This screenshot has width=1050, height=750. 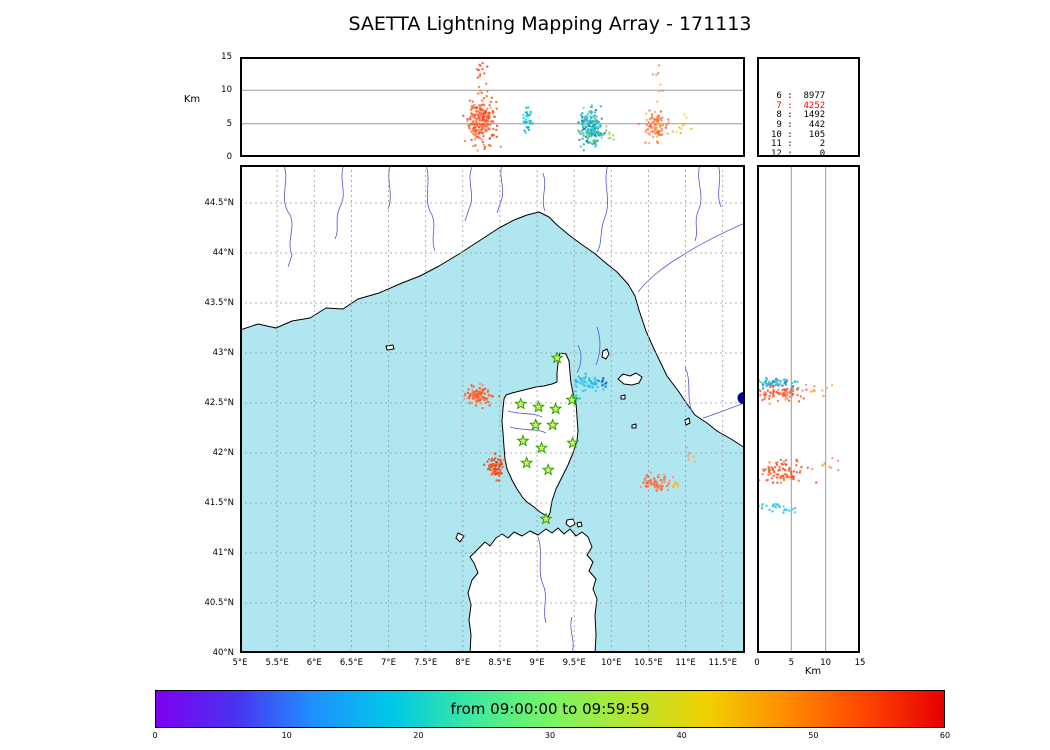 What do you see at coordinates (813, 735) in the screenshot?
I see `tick-label: 50` at bounding box center [813, 735].